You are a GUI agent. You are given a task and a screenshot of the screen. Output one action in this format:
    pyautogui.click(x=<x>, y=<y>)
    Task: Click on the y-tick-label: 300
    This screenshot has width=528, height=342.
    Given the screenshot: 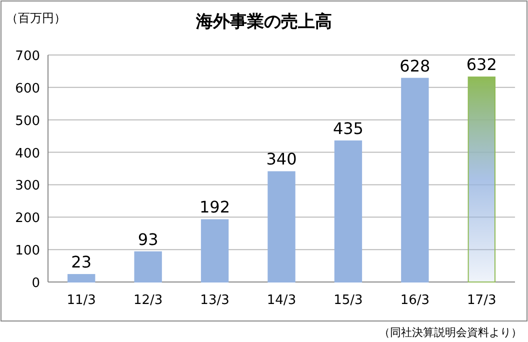 What is the action you would take?
    pyautogui.click(x=27, y=186)
    